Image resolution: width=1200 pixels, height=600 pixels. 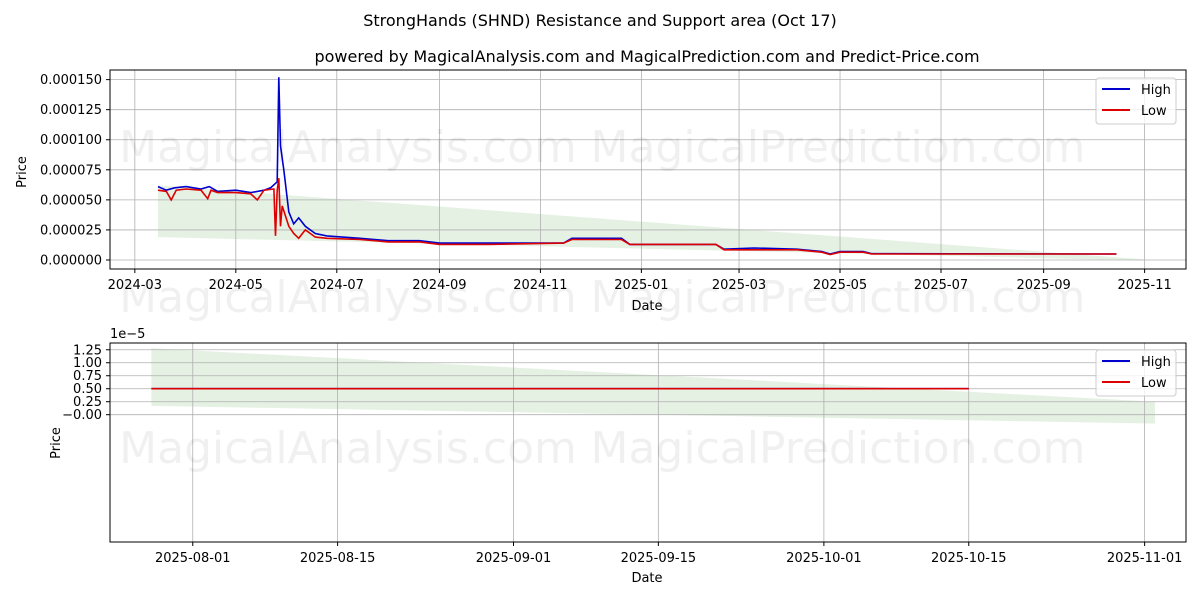 What do you see at coordinates (1154, 111) in the screenshot?
I see `top-legend-low-label: Low` at bounding box center [1154, 111].